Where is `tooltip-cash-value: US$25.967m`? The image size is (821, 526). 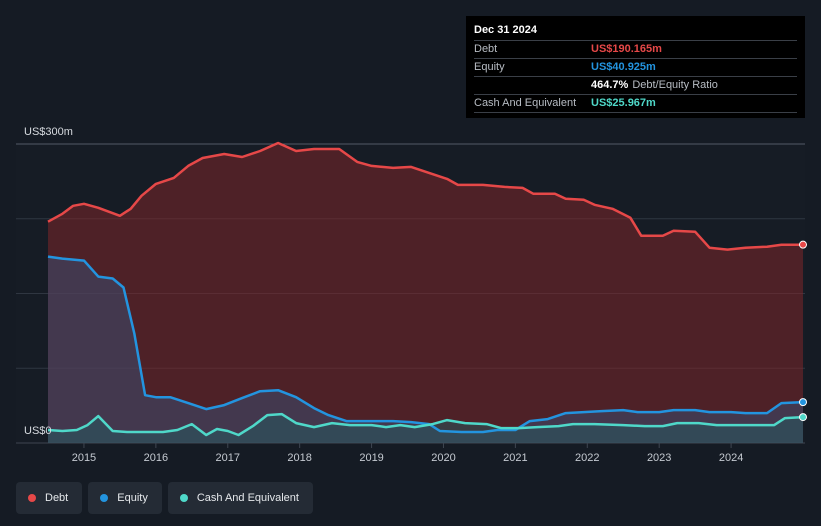
tooltip-cash-value: US$25.967m is located at coordinates (623, 103).